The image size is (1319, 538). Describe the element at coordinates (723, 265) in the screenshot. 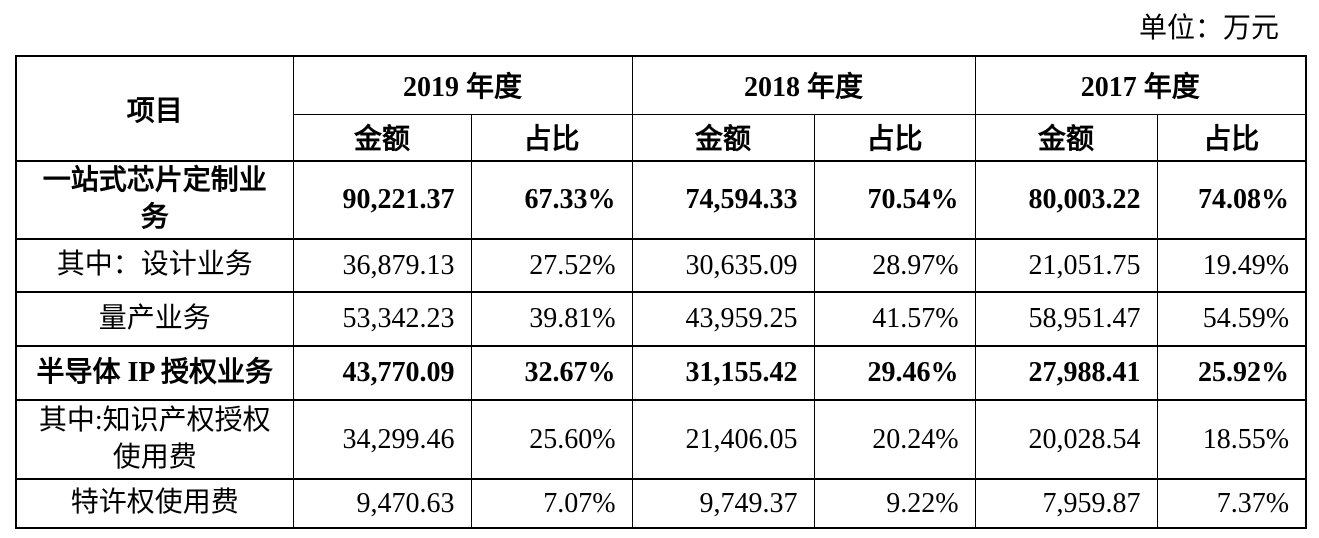

I see `amount-cell: 30,635.09` at that location.